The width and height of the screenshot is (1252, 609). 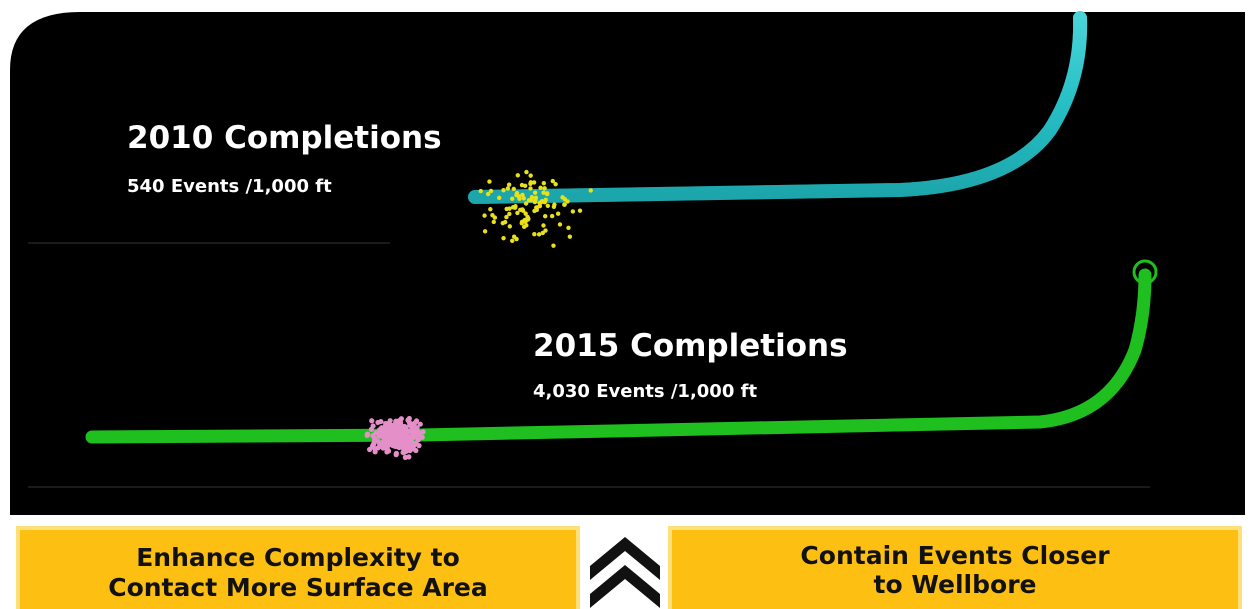 I want to click on well-title: 2010 Completions, so click(x=284, y=138).